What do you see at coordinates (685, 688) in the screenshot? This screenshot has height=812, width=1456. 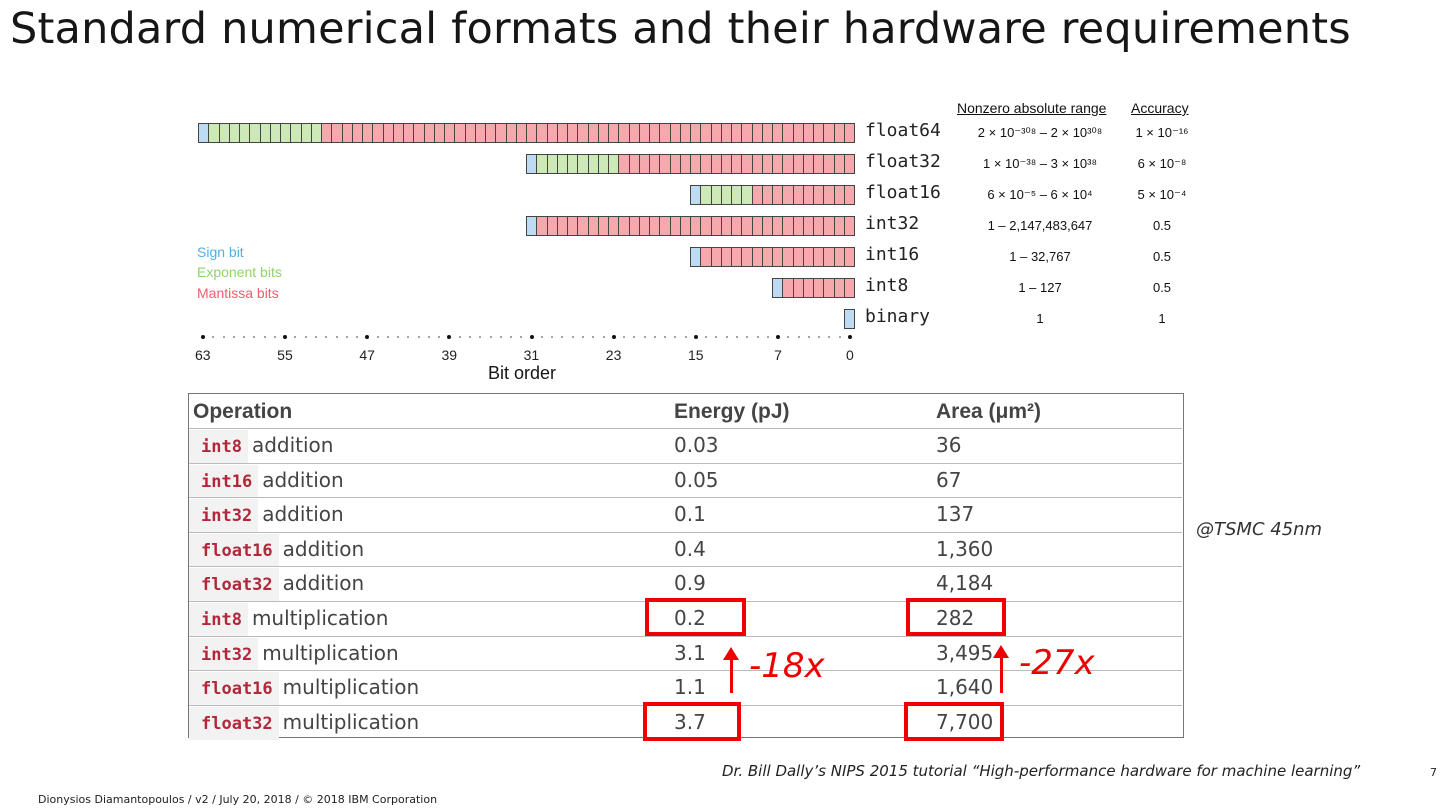 I see `table-row: float16 multiplication 1.1 1,640` at bounding box center [685, 688].